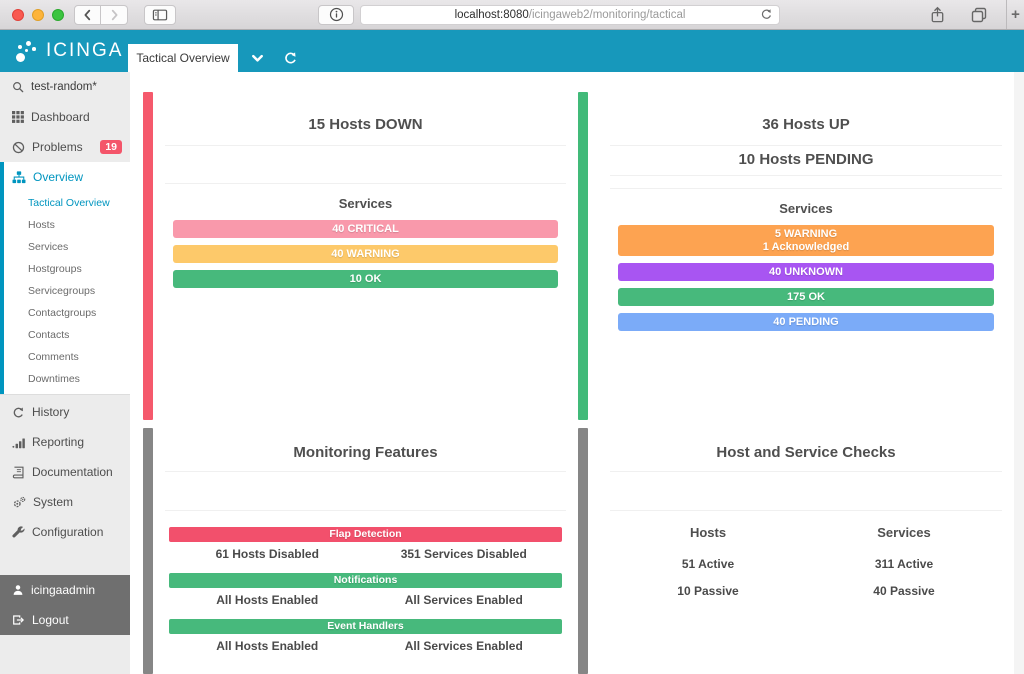  I want to click on sidebar-item-user: icingaadmin, so click(65, 590).